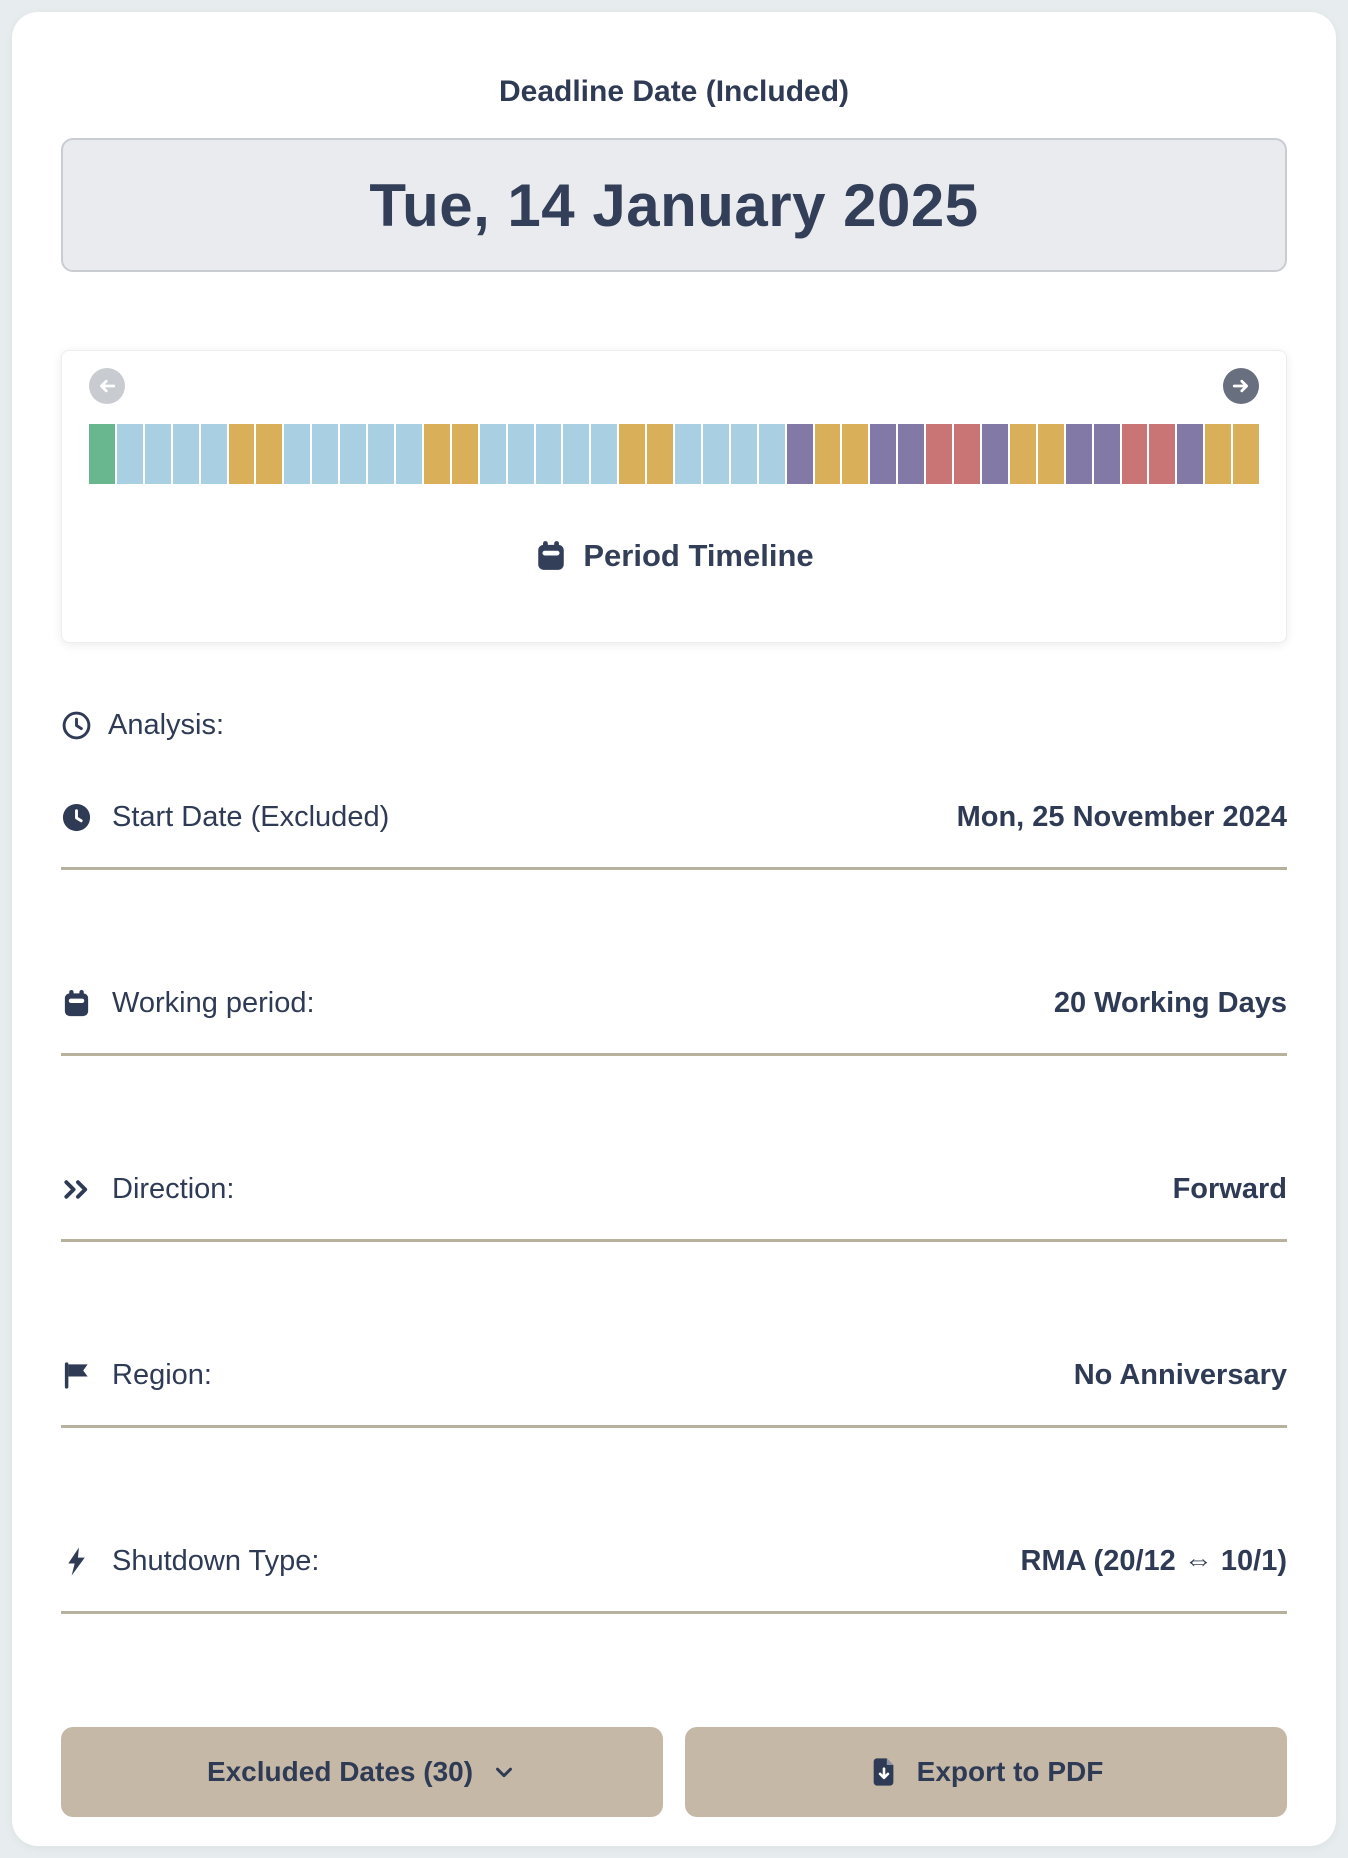 This screenshot has width=1348, height=1858. I want to click on previous-period-button, so click(107, 386).